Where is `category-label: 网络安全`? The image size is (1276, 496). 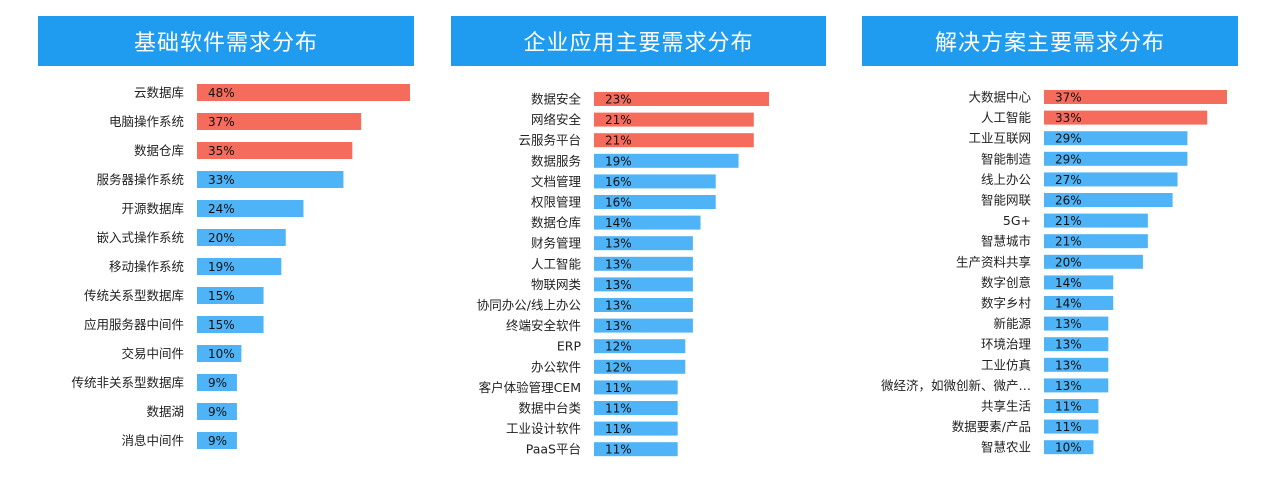 category-label: 网络安全 is located at coordinates (556, 119).